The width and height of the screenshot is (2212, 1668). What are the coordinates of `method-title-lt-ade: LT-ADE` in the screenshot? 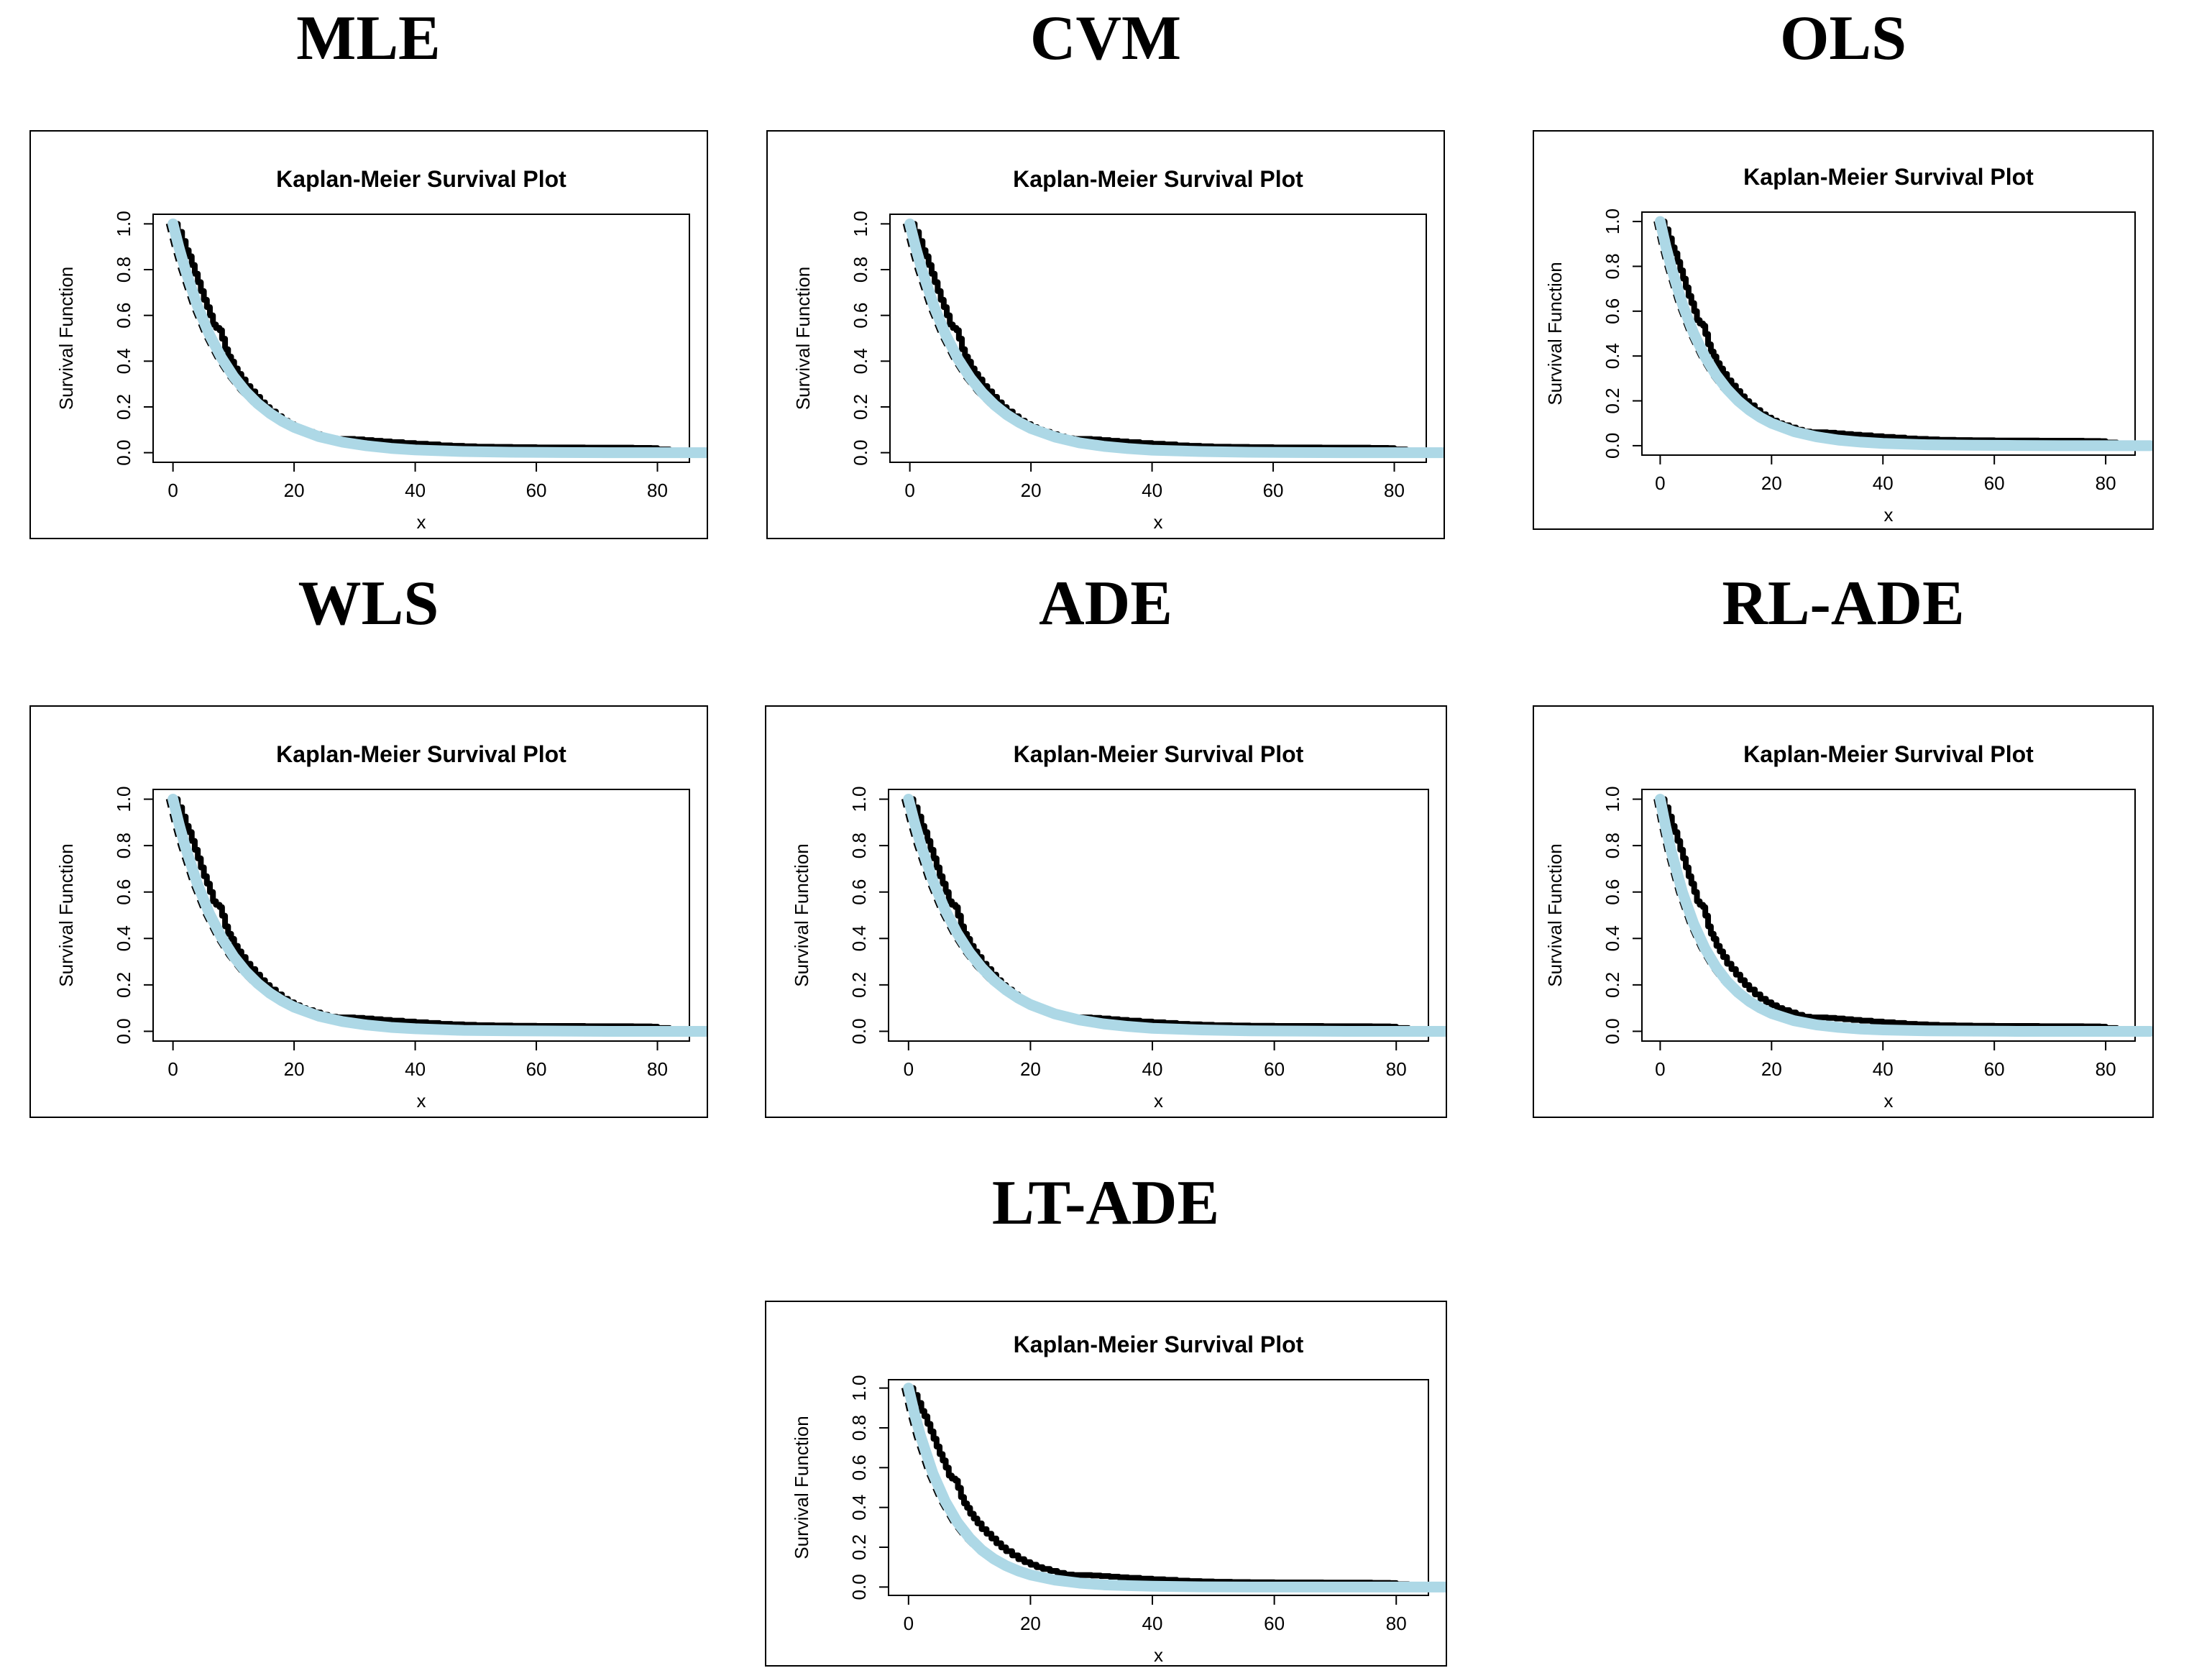 It's located at (1105, 1203).